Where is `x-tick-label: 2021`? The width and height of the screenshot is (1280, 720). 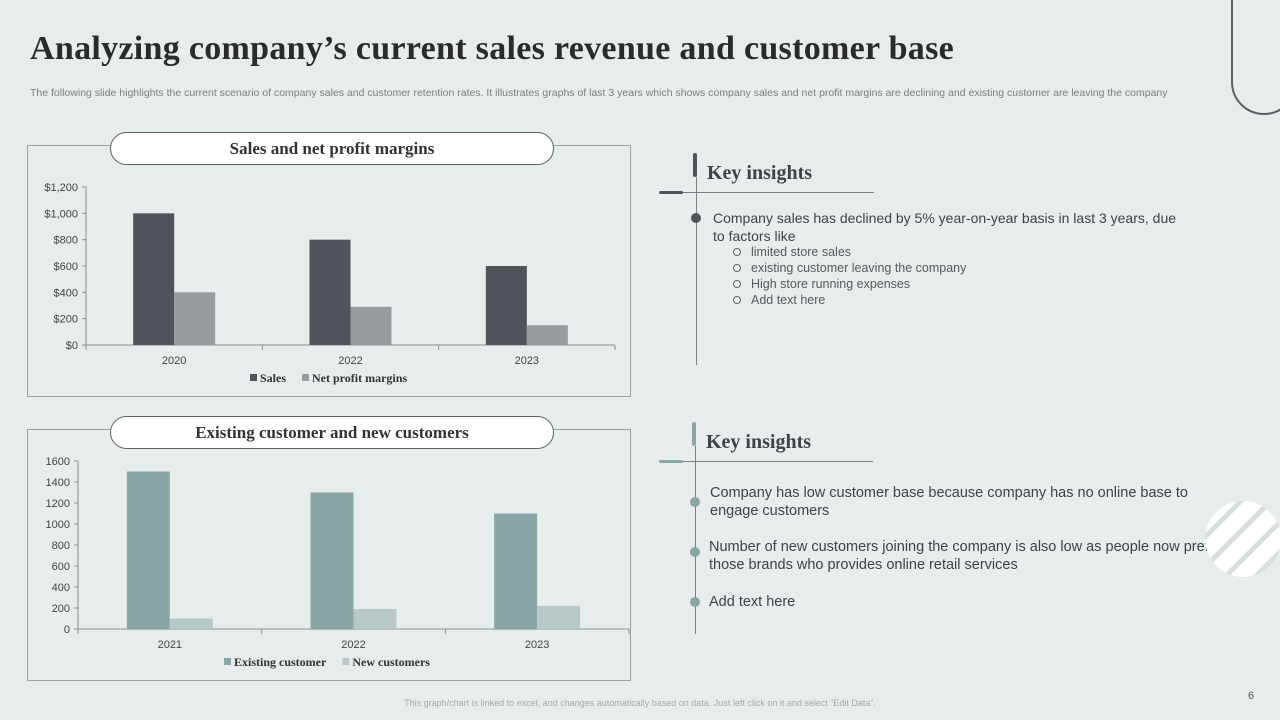
x-tick-label: 2021 is located at coordinates (170, 645).